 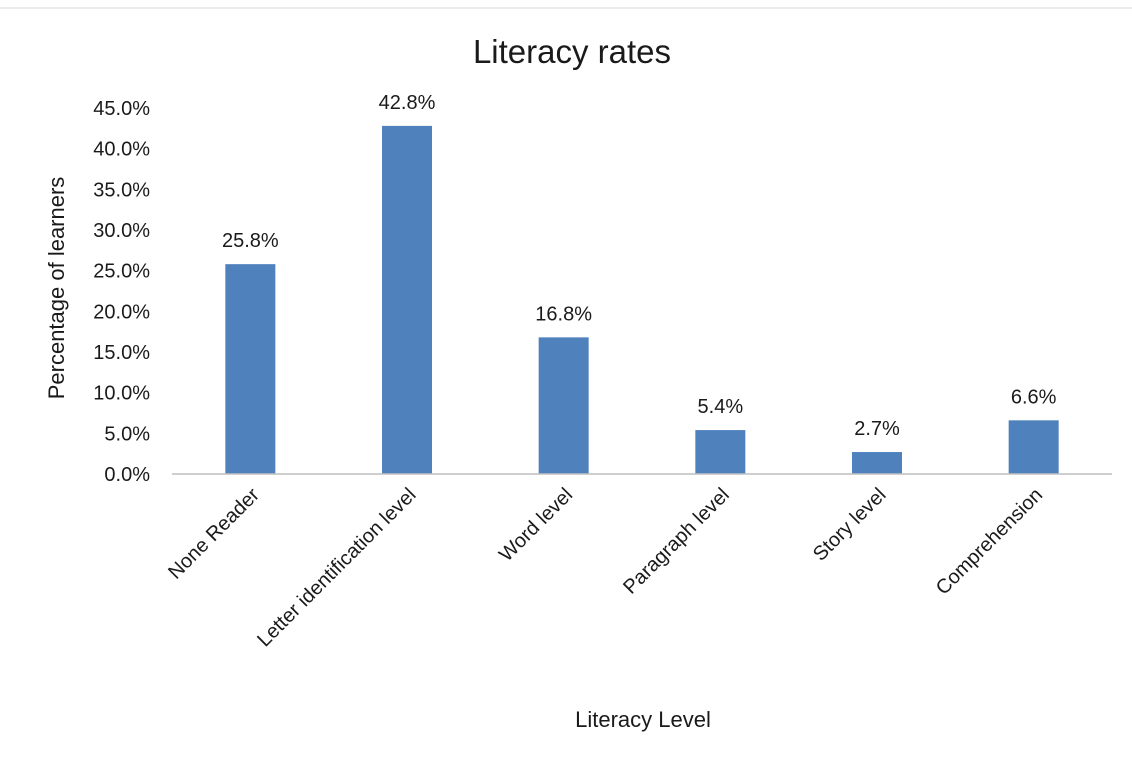 I want to click on y-tick-label: 25.0%, so click(x=121, y=272).